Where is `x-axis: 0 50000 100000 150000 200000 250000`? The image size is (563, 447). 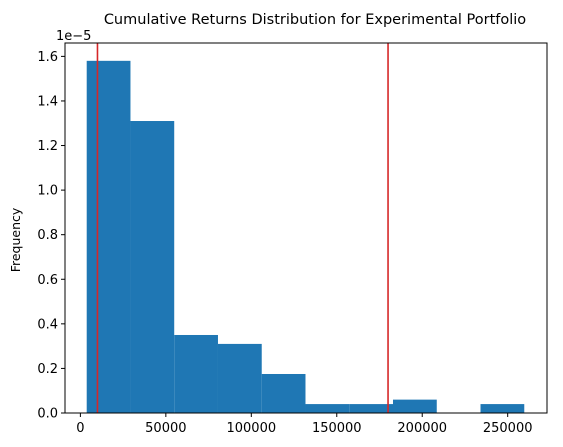 x-axis: 0 50000 100000 150000 200000 250000 is located at coordinates (304, 424).